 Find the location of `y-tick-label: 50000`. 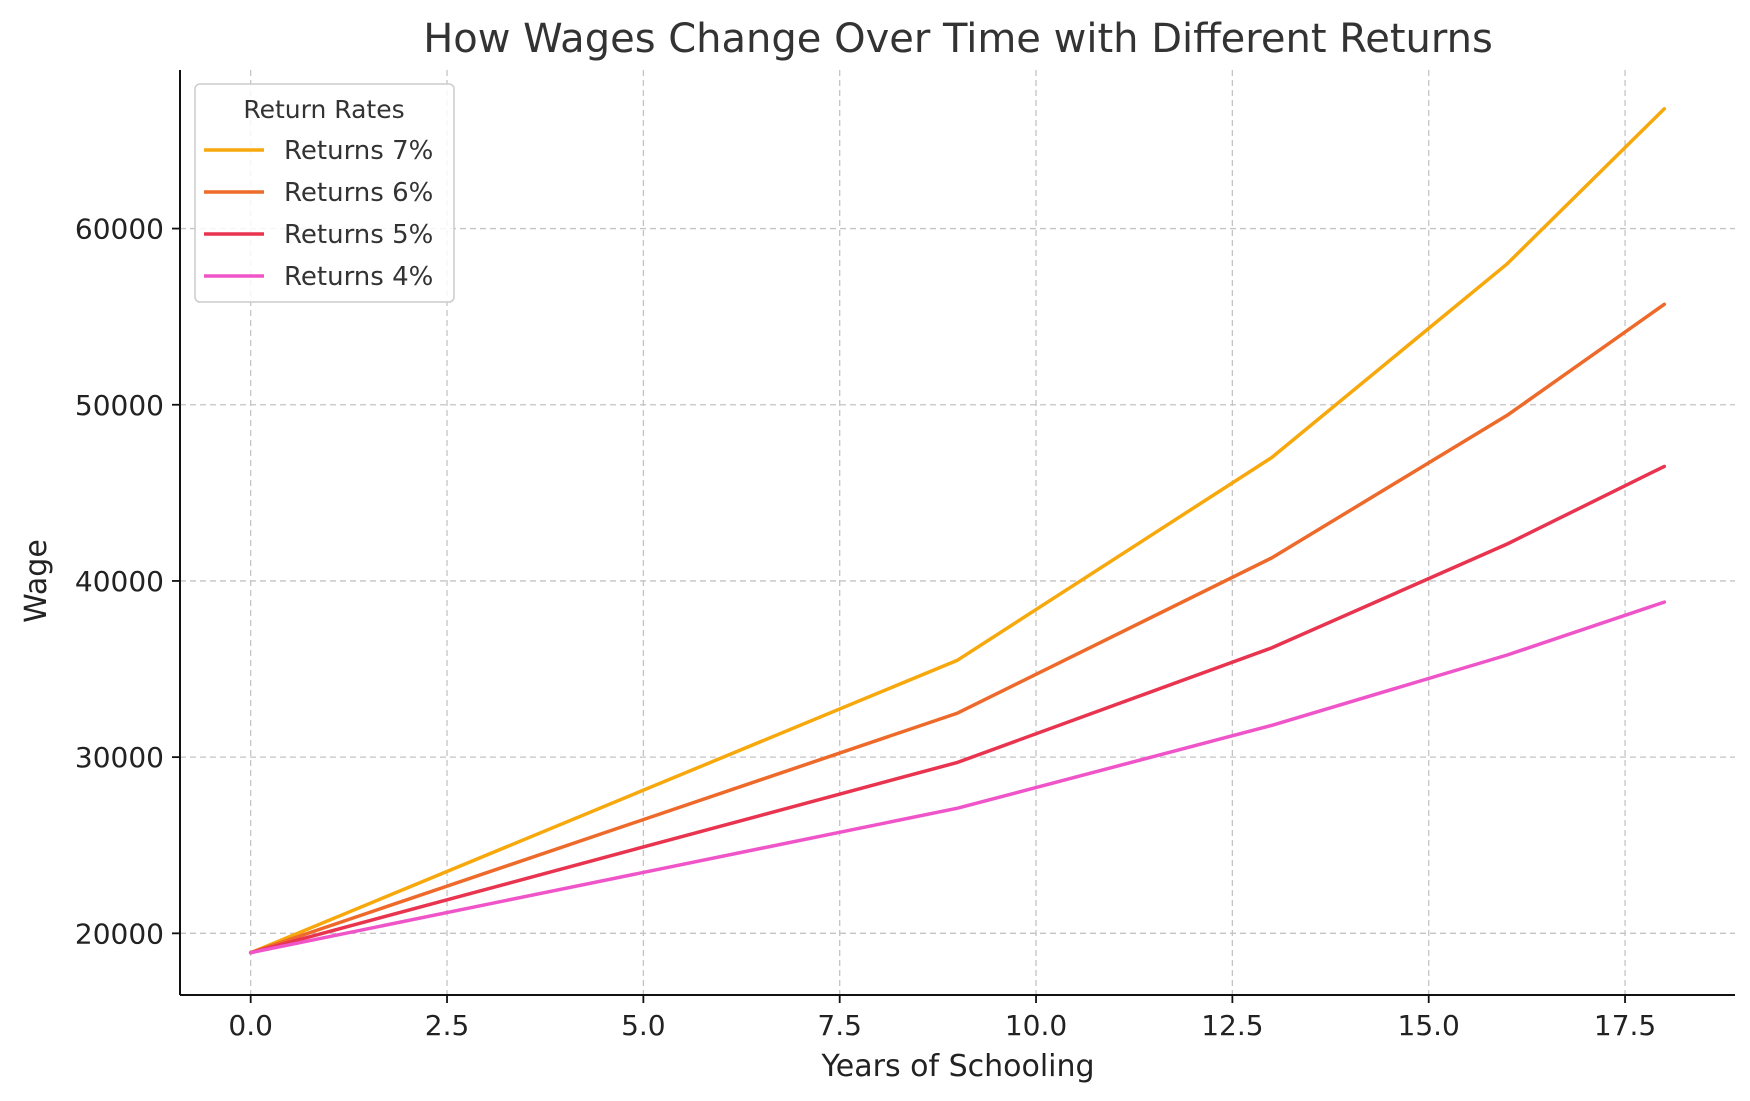

y-tick-label: 50000 is located at coordinates (119, 405).